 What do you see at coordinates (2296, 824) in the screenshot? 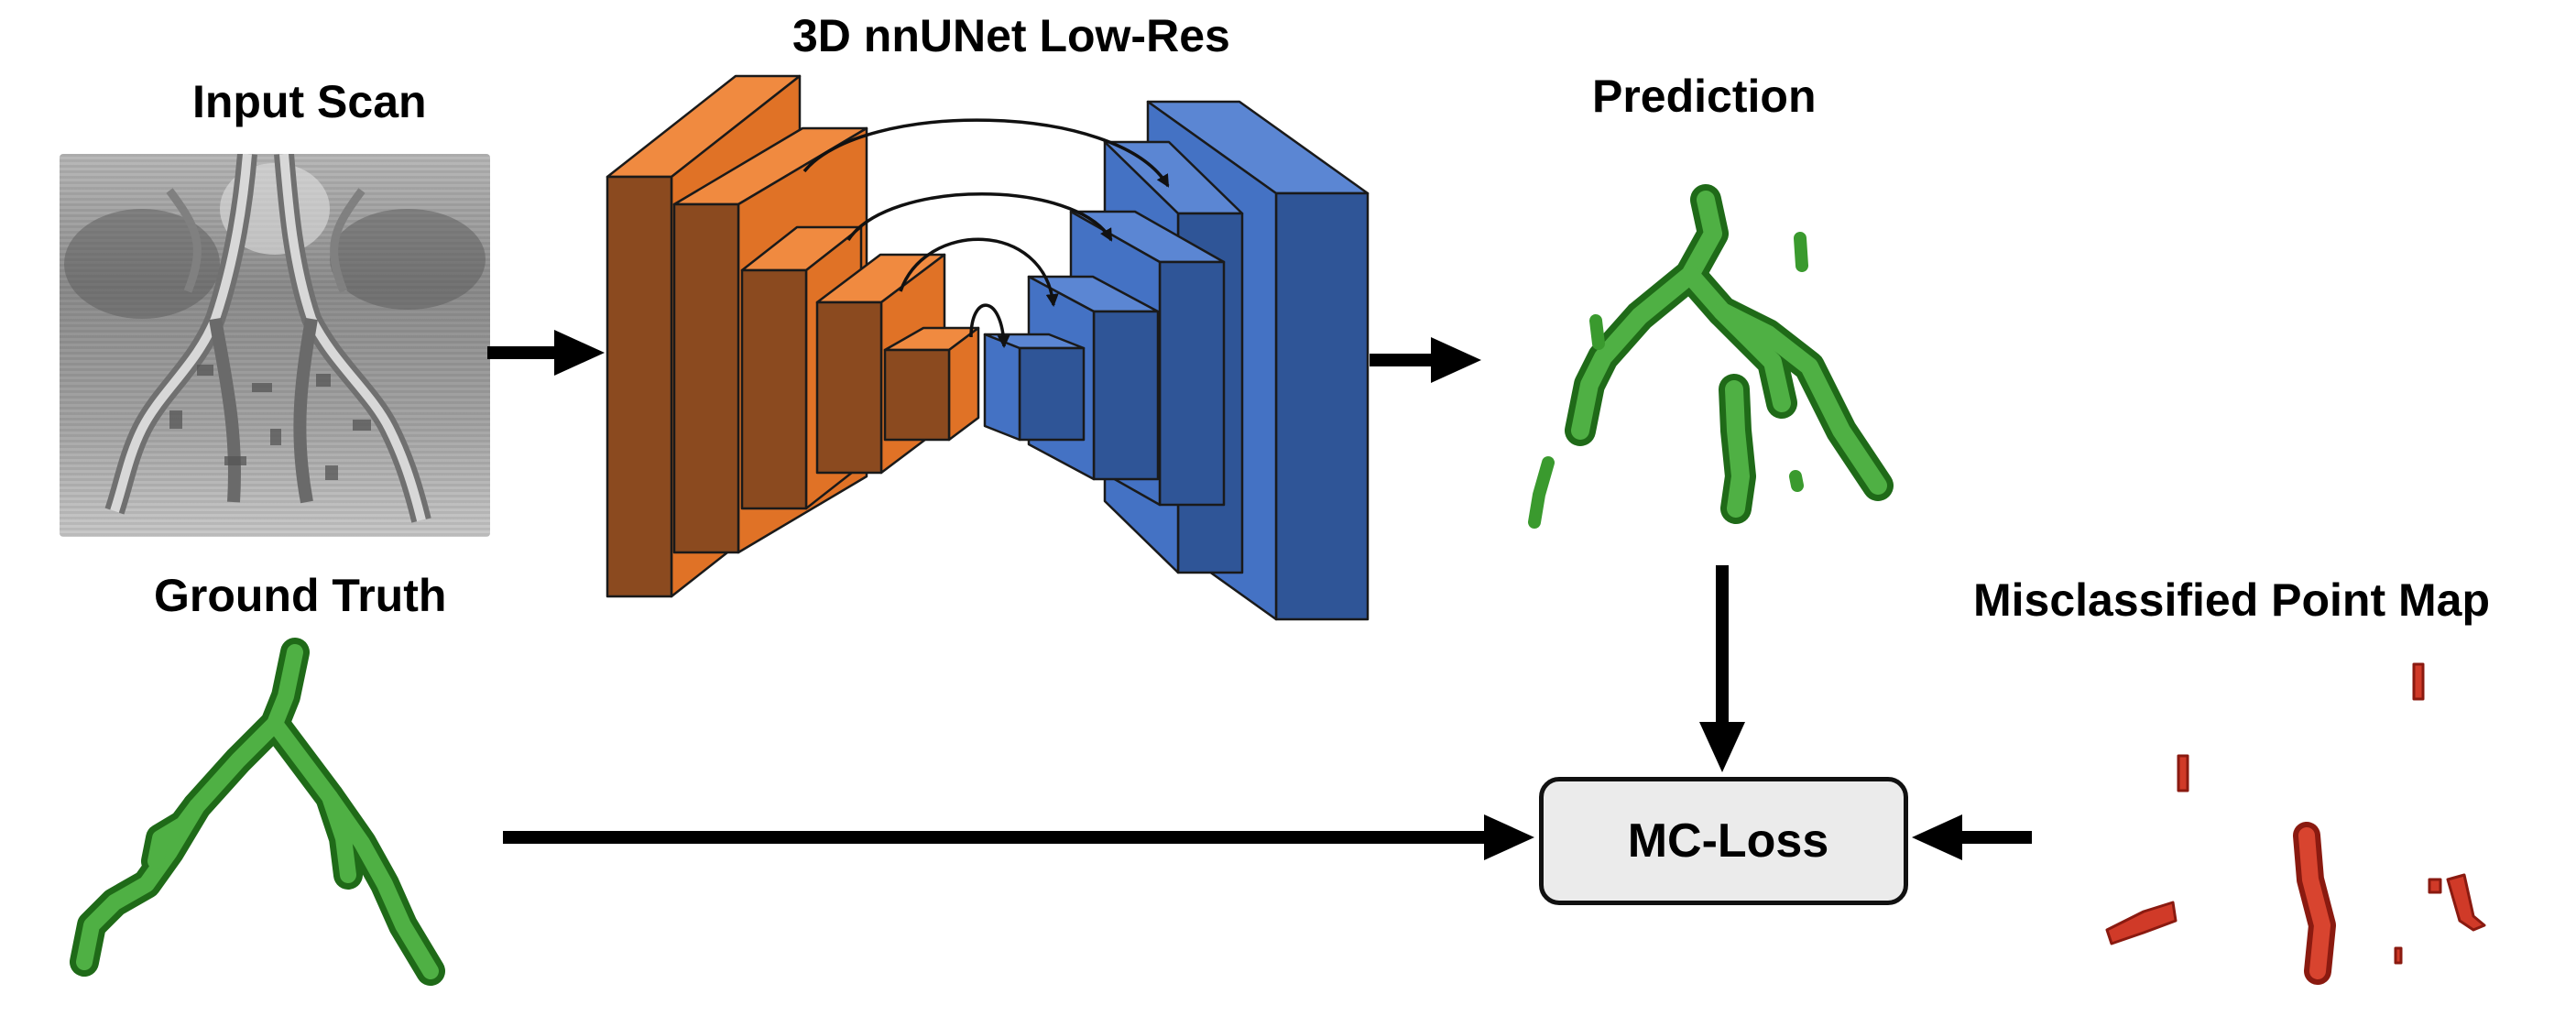
I see `misclassified-points` at bounding box center [2296, 824].